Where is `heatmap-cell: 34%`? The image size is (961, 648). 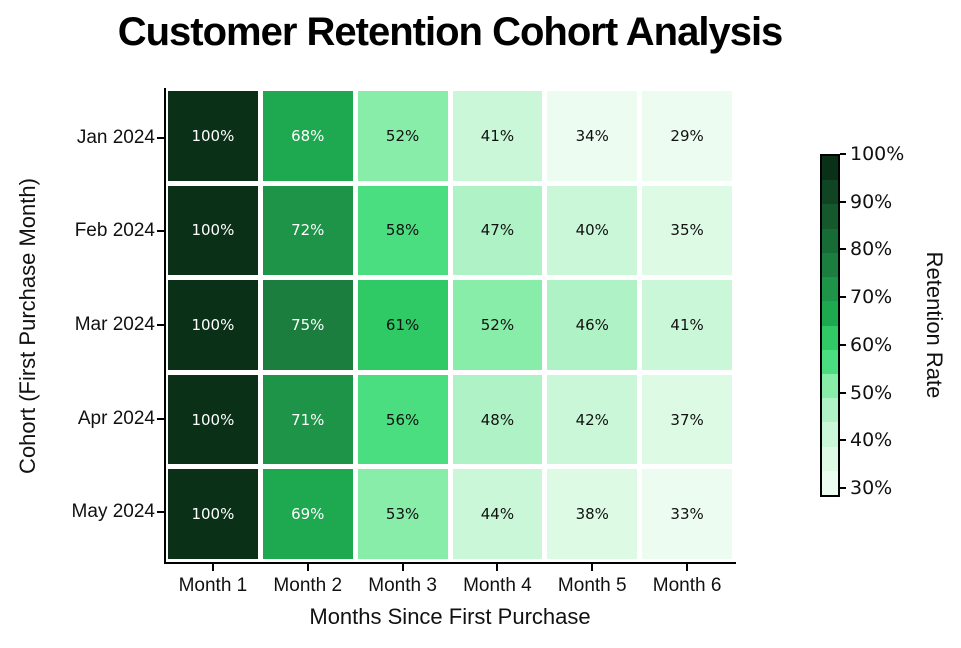
heatmap-cell: 34% is located at coordinates (592, 136).